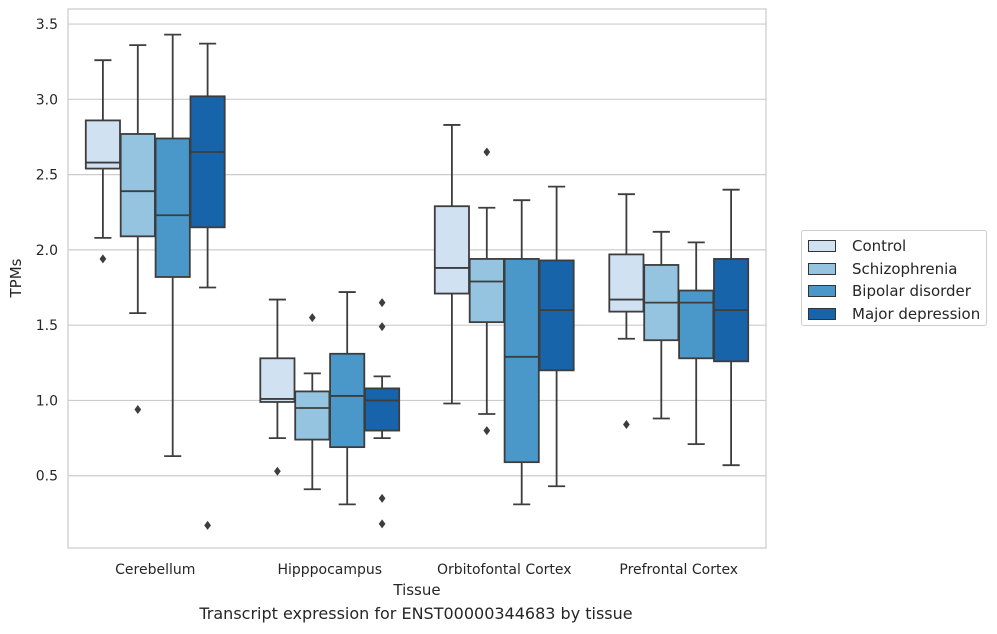 The image size is (997, 634). What do you see at coordinates (47, 401) in the screenshot?
I see `y-tick-label: 1.0` at bounding box center [47, 401].